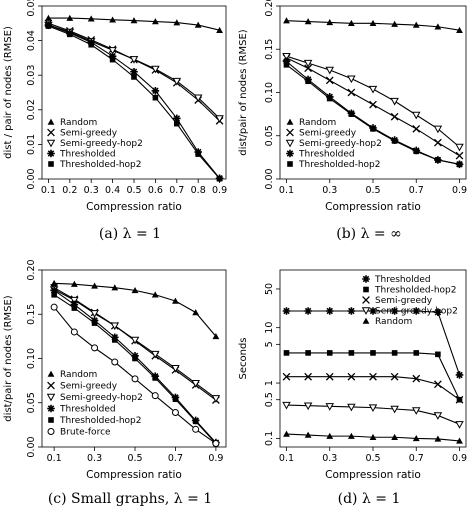 This screenshot has height=532, width=474. What do you see at coordinates (269, 49) in the screenshot?
I see `y-tick-label: 0.15` at bounding box center [269, 49].